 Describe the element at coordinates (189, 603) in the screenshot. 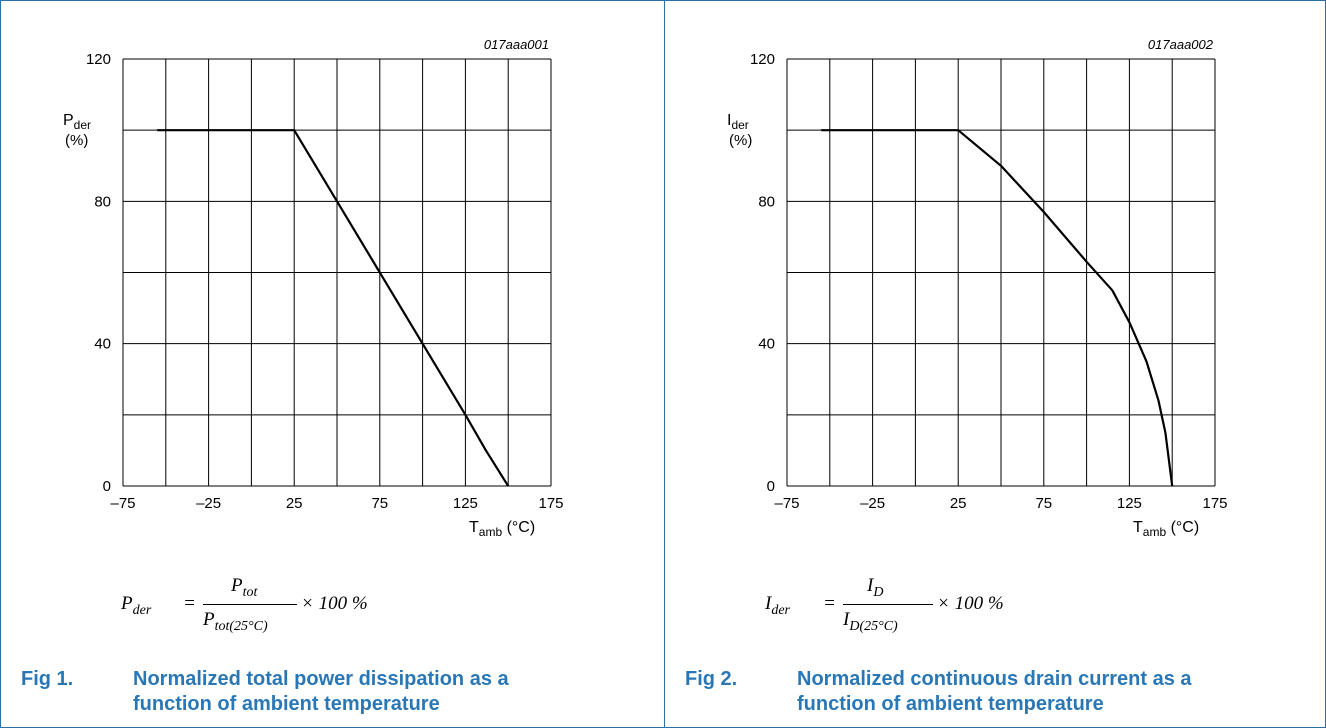

I see `formula-1-equals: =` at that location.